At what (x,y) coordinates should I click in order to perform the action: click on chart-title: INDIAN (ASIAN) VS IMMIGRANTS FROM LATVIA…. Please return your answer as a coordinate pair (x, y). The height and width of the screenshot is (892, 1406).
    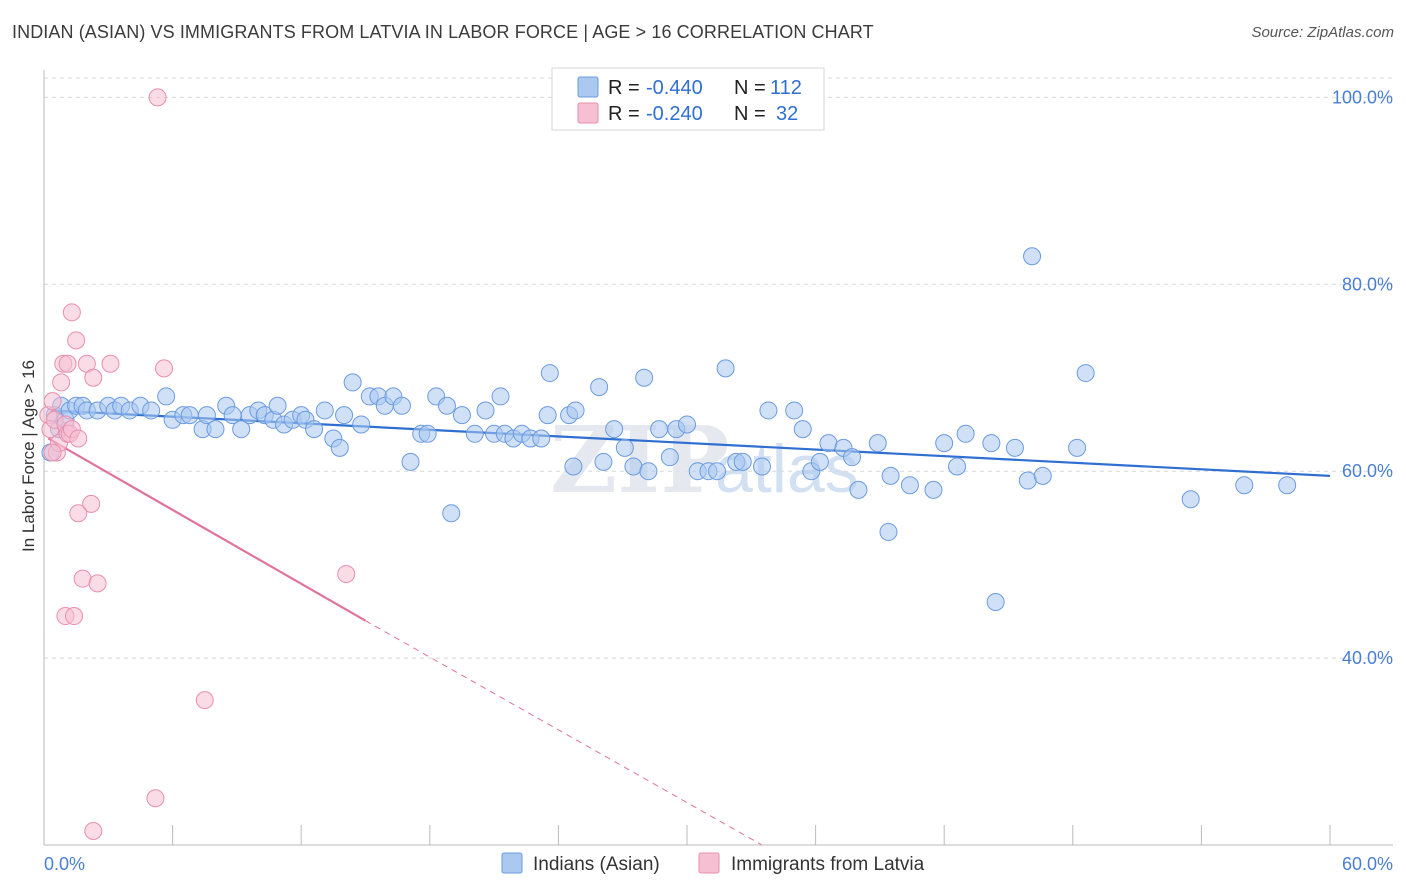
    Looking at the image, I should click on (443, 32).